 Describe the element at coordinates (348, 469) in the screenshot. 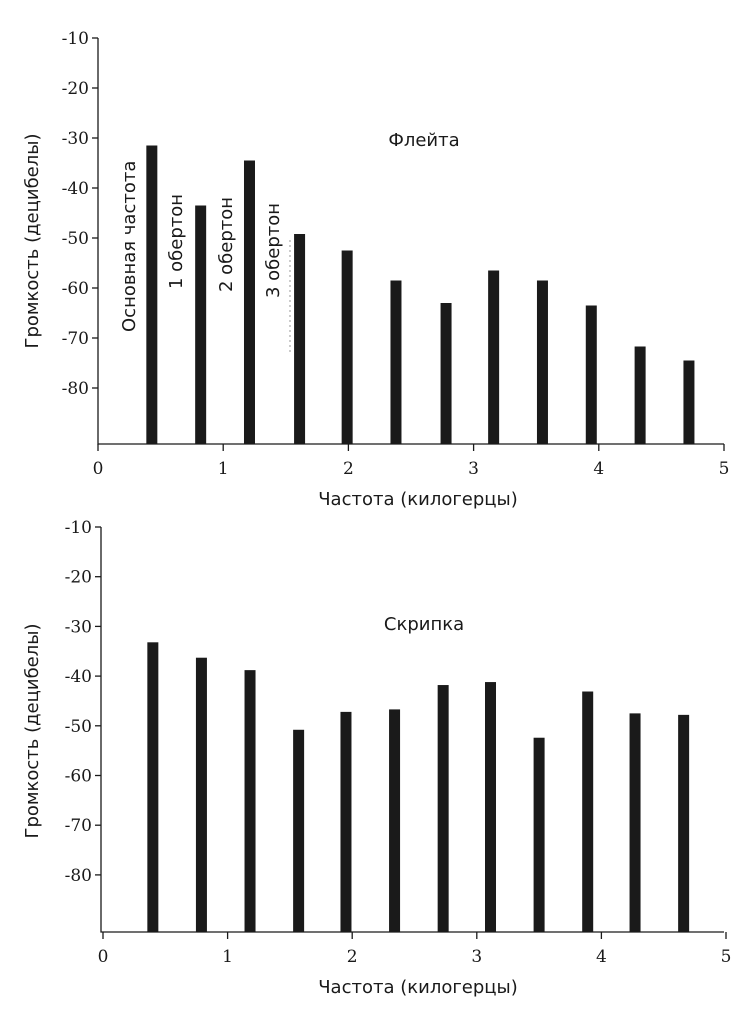

I see `flute-x-tick-label: 2` at that location.